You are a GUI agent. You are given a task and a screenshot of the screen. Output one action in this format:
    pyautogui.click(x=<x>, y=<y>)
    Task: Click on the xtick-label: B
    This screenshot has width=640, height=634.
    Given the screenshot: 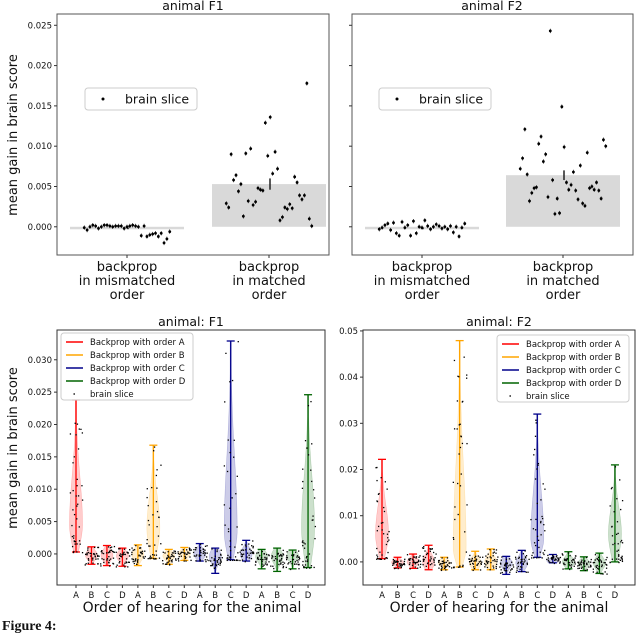 What is the action you would take?
    pyautogui.click(x=215, y=596)
    